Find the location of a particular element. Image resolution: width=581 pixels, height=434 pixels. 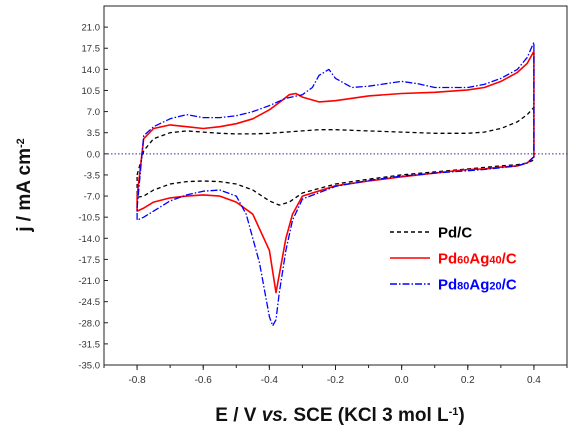

x-axis-label: E / V vs. SCE (KCl 3 mol L-1) is located at coordinates (339, 415).